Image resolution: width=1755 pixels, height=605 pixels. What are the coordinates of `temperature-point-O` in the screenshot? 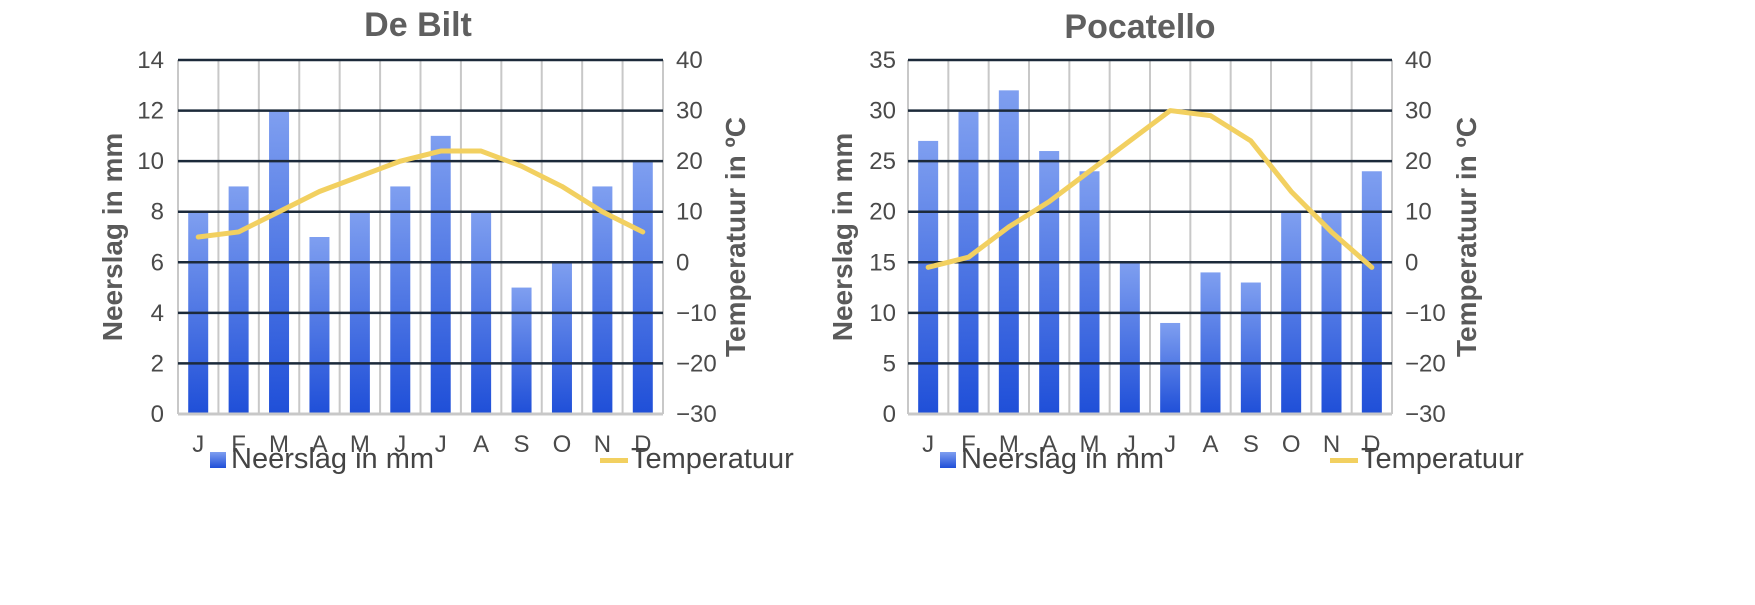 It's located at (562, 186).